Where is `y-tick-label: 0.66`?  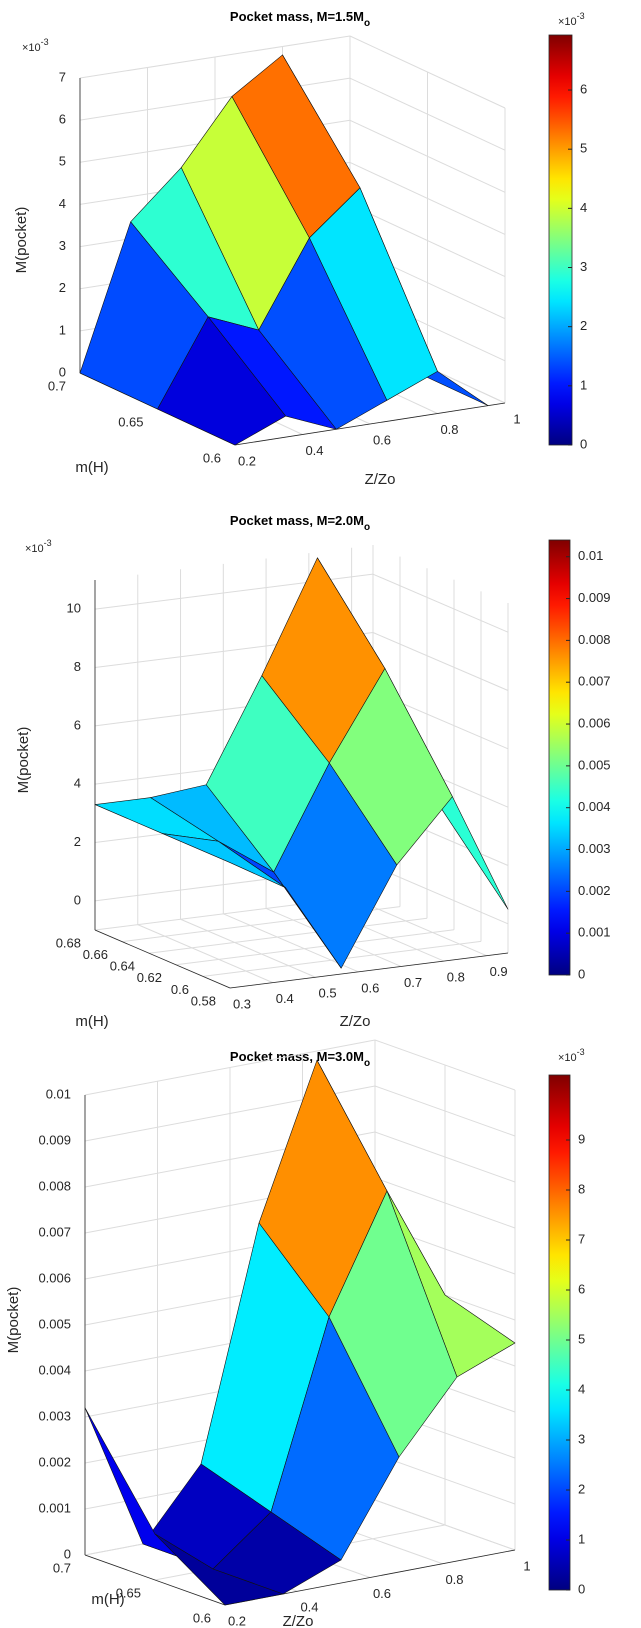 y-tick-label: 0.66 is located at coordinates (95, 954).